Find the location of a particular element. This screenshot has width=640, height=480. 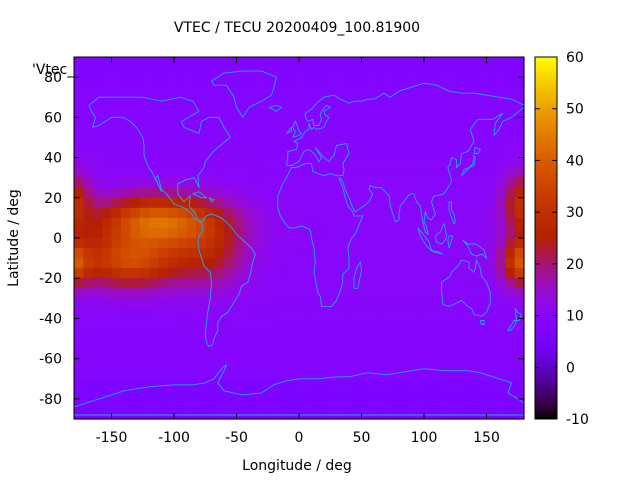

key-label: 'Vtec_ is located at coordinates (53, 70).